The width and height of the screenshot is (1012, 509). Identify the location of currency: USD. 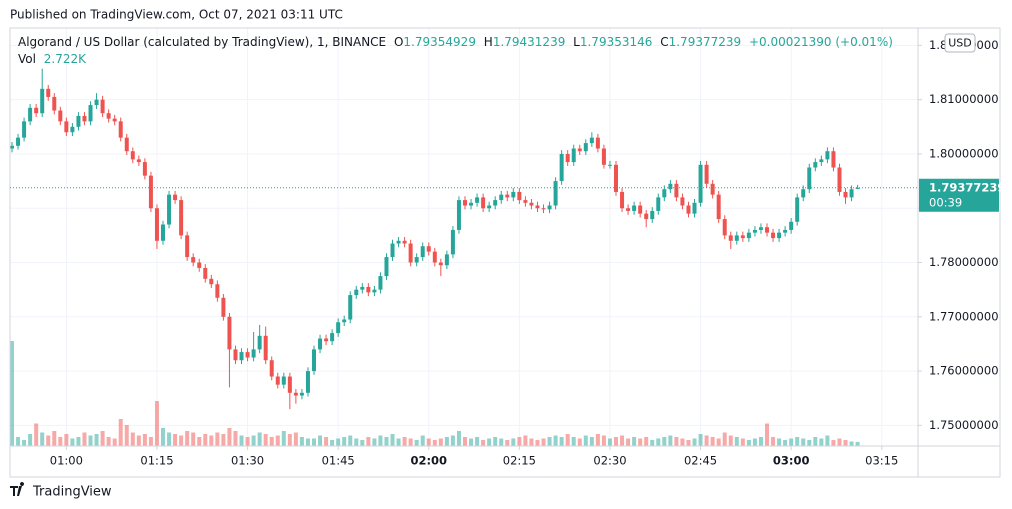
(960, 43).